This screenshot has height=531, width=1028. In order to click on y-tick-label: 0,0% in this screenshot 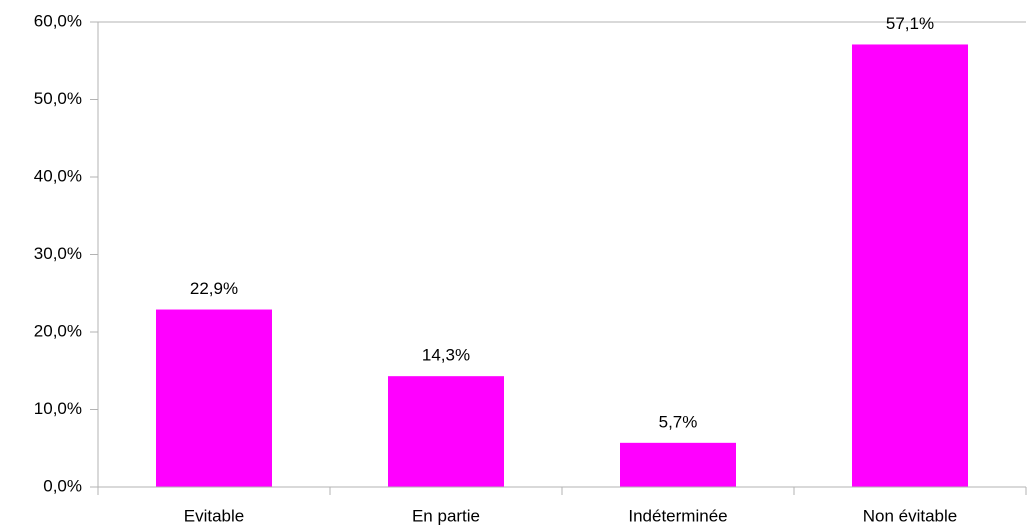, I will do `click(62, 485)`.